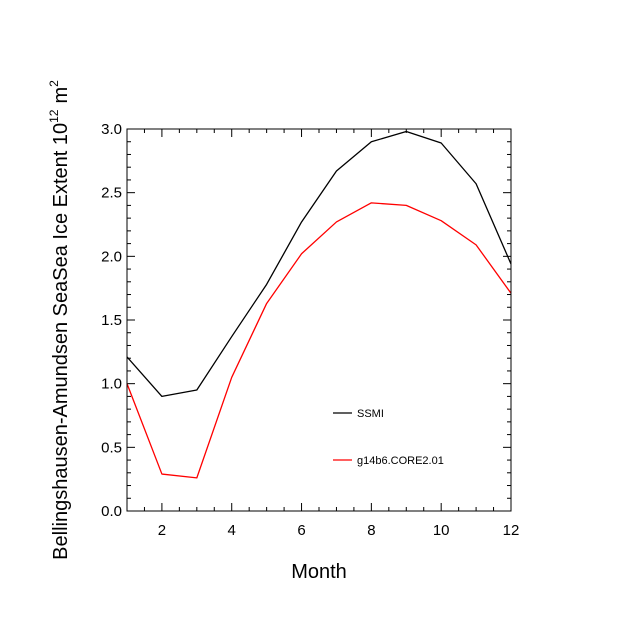  I want to click on y-tick-label: 2.5, so click(111, 193).